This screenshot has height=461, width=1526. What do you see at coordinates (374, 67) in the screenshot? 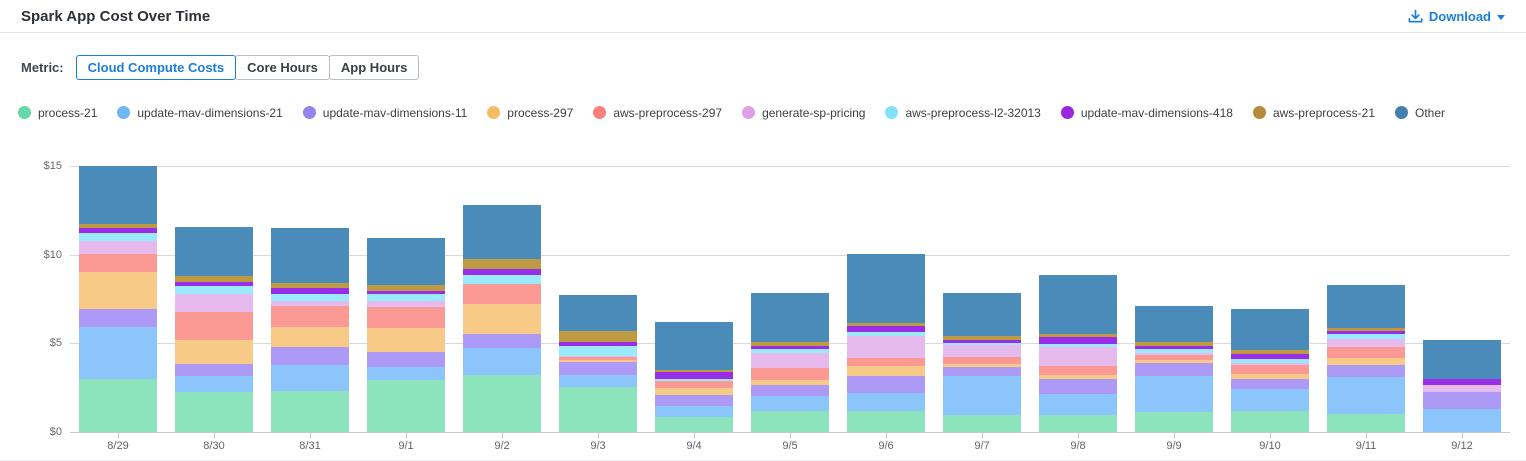
I see `metric-button-app-hours: App Hours` at bounding box center [374, 67].